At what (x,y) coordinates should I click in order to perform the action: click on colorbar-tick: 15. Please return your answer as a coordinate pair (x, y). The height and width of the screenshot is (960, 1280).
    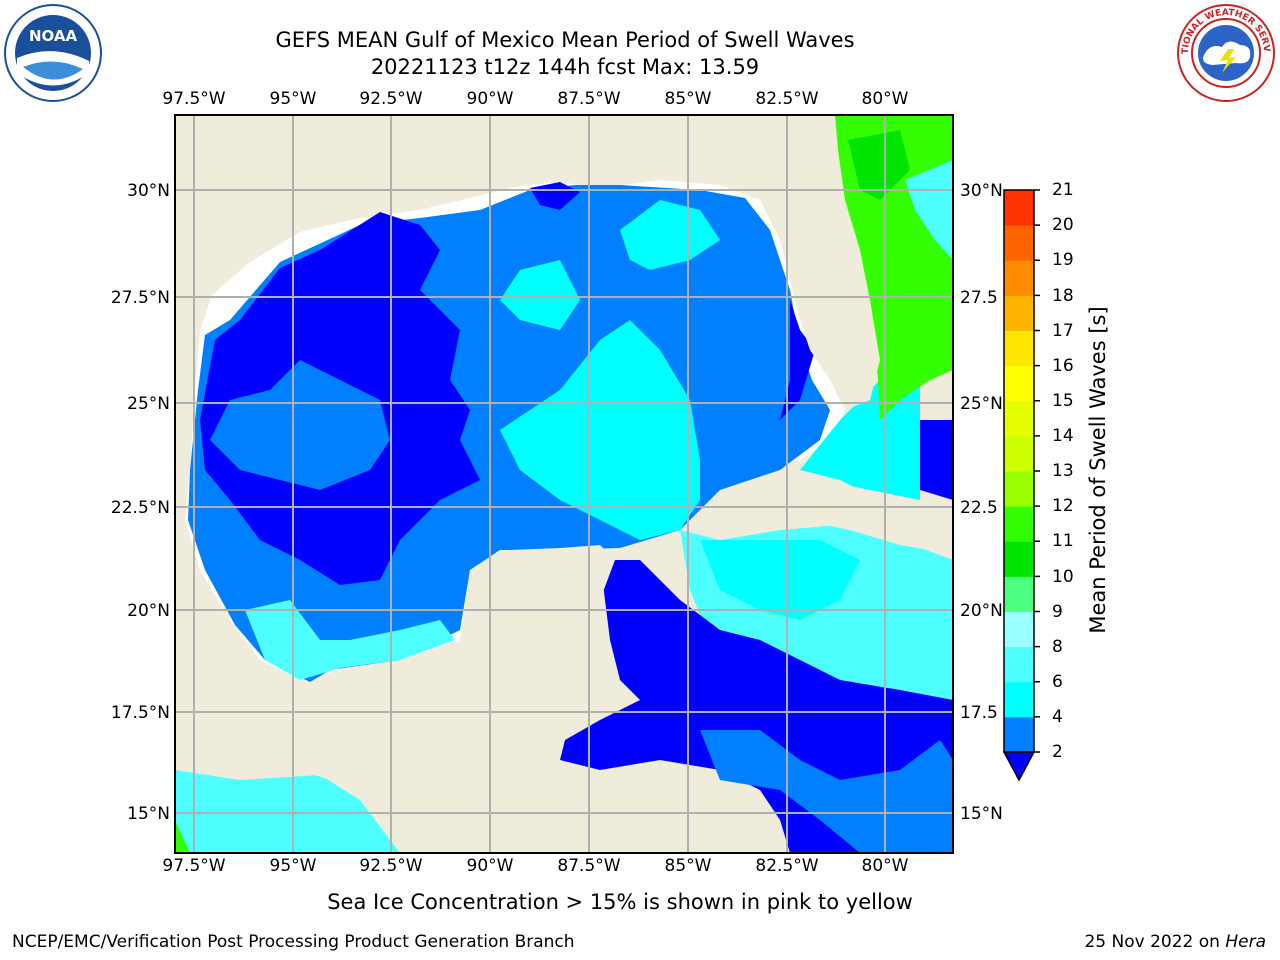
    Looking at the image, I should click on (1063, 401).